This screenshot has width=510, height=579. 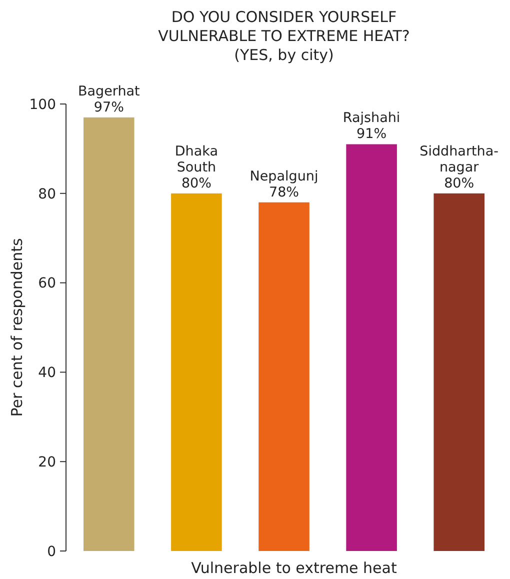 I want to click on chart-title: DO YOU CONSIDER YOURSELF VULNERABLE TO EXTREME HEAT?, so click(x=284, y=26).